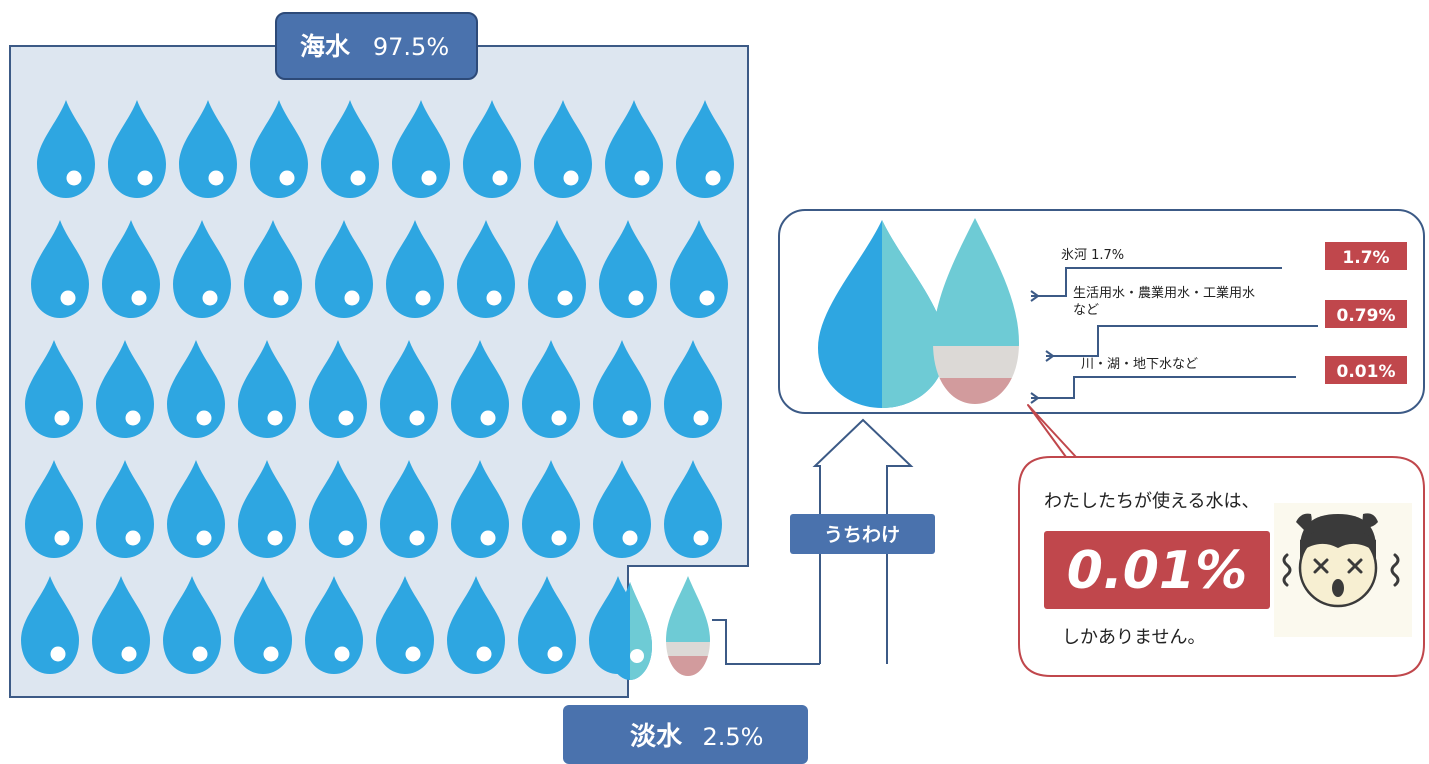 This screenshot has height=764, width=1429. Describe the element at coordinates (656, 737) in the screenshot. I see `freshwater-label: 淡水` at that location.